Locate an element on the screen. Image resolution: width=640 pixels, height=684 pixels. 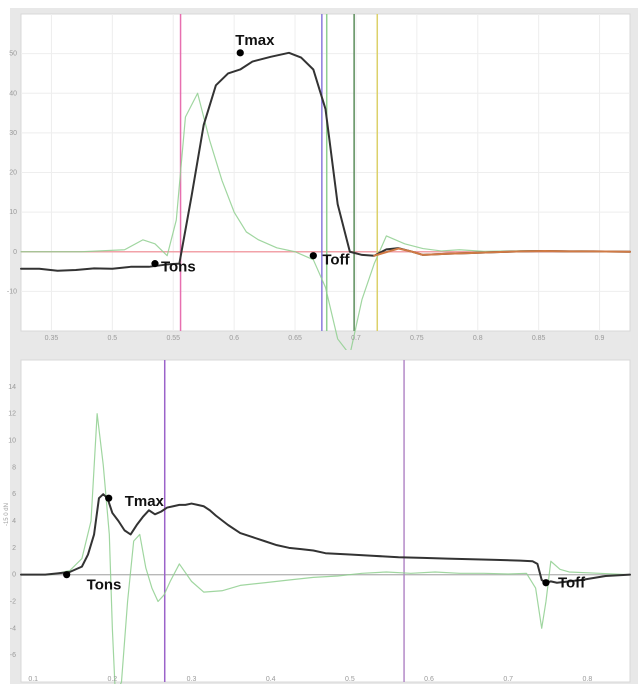
chart-2-toff-label: Toff is located at coordinates (572, 583).